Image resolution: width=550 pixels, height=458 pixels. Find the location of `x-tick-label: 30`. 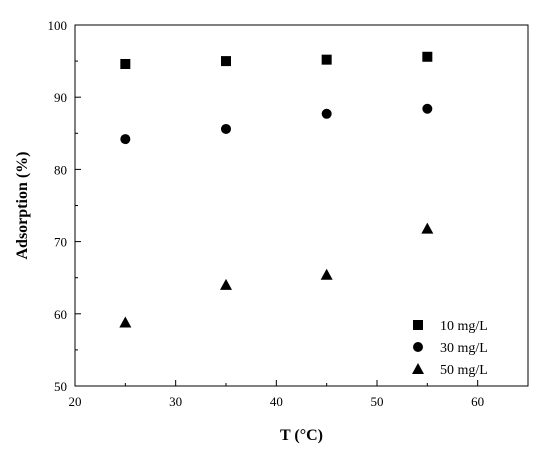

x-tick-label: 30 is located at coordinates (175, 401).